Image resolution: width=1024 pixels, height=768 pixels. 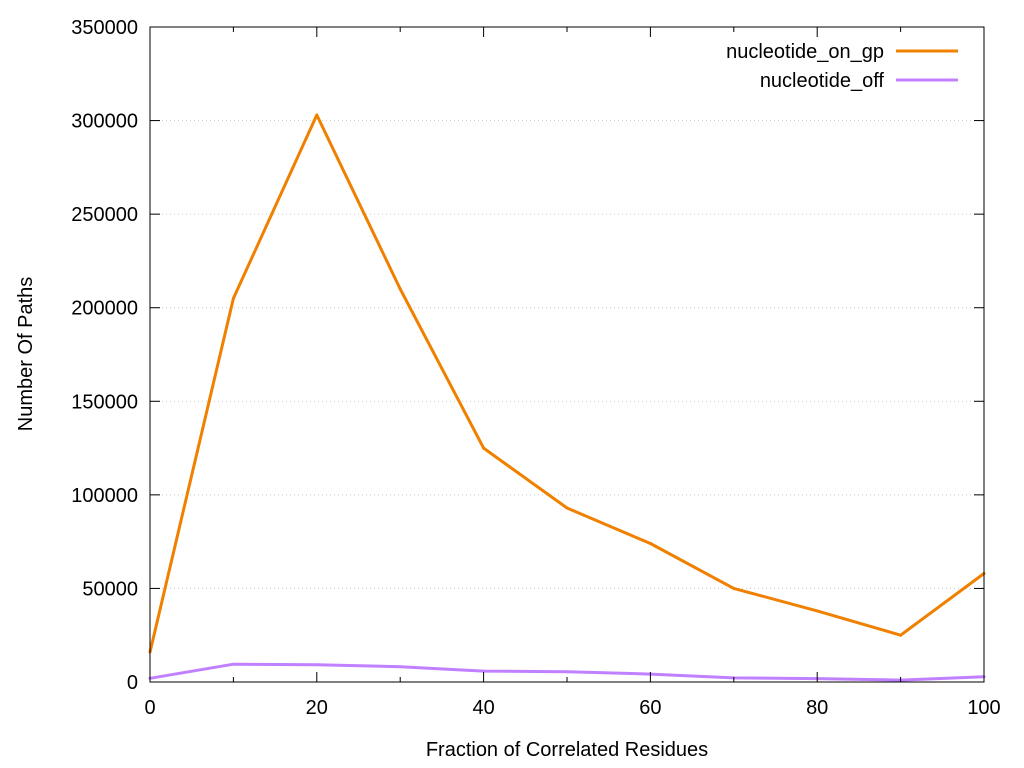 I want to click on y-tick-label: 250000, so click(x=104, y=215).